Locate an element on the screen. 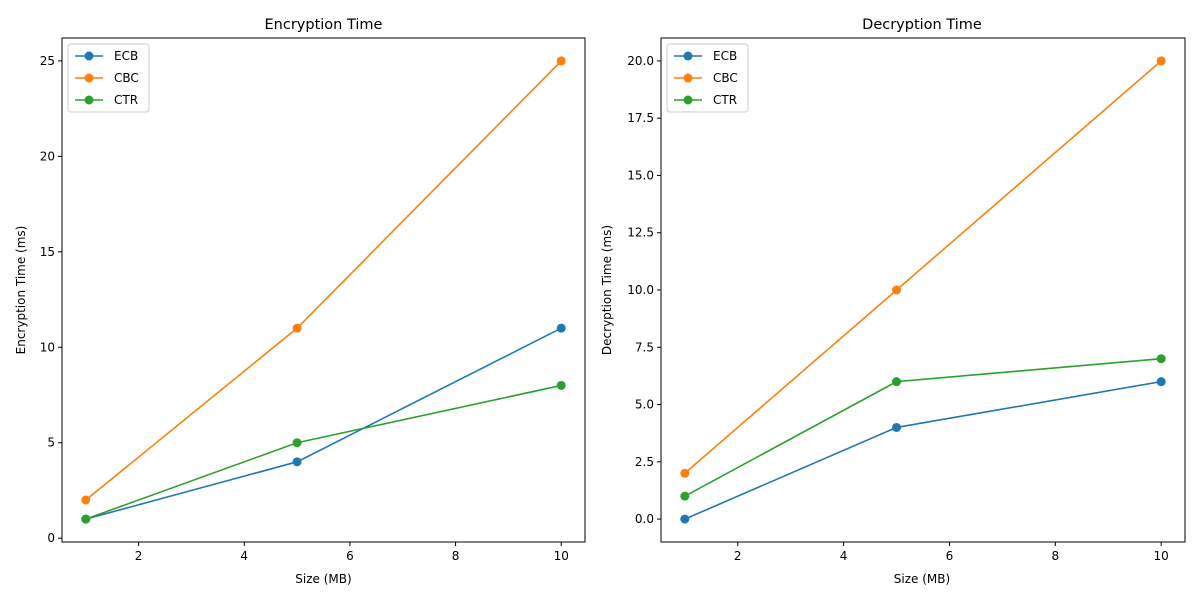  y-tick-label: 15 is located at coordinates (47, 252).